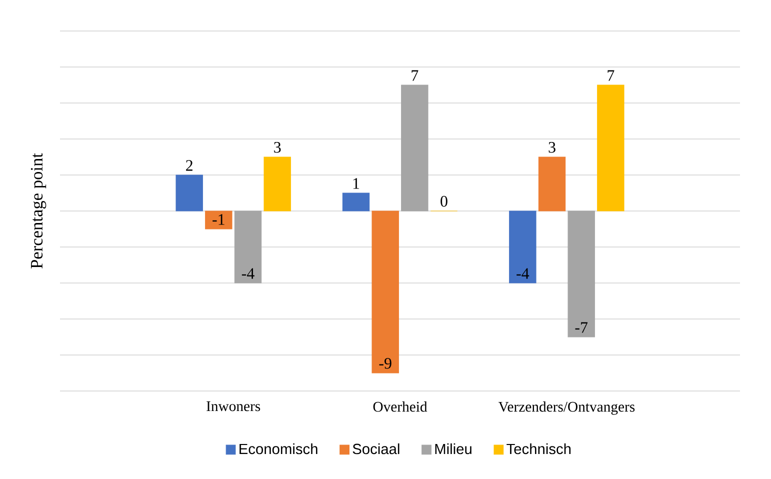  I want to click on legend-label: Milieu, so click(453, 448).